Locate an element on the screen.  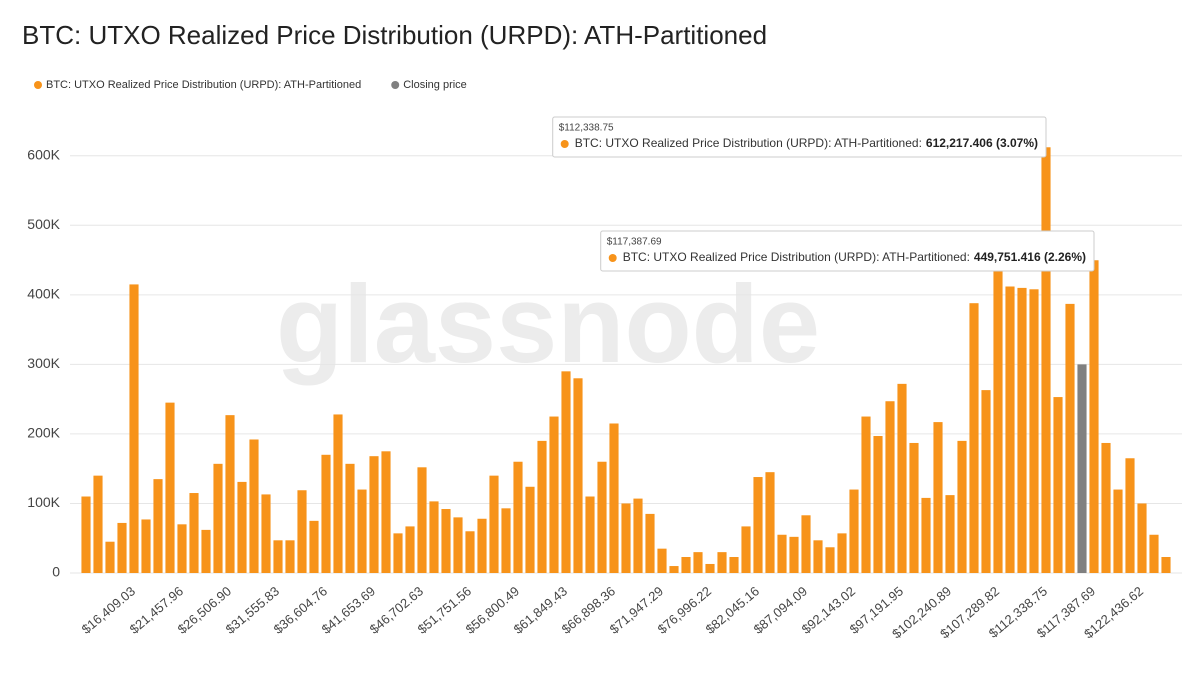
tooltip-box is located at coordinates (847, 251).